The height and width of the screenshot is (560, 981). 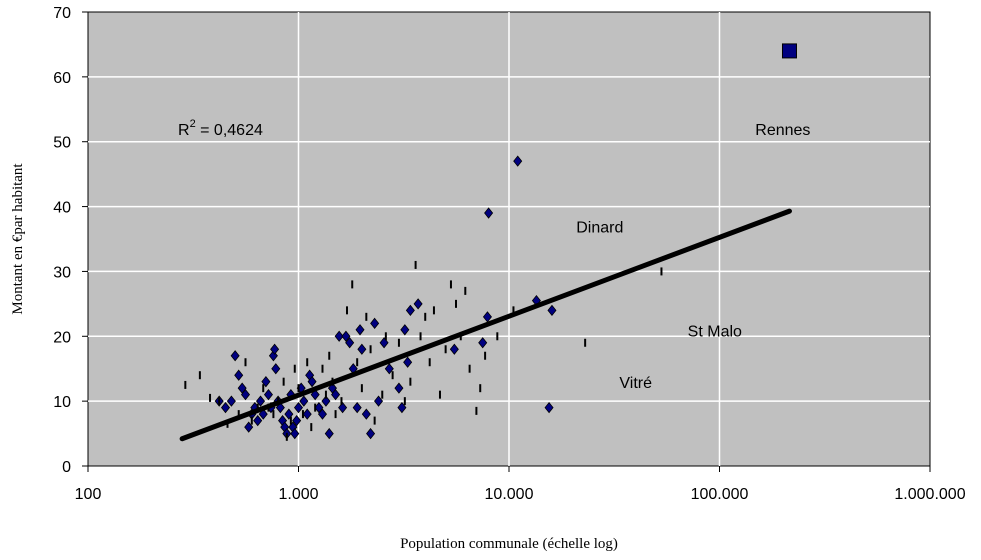 What do you see at coordinates (599, 228) in the screenshot?
I see `annotation-label: Dinard` at bounding box center [599, 228].